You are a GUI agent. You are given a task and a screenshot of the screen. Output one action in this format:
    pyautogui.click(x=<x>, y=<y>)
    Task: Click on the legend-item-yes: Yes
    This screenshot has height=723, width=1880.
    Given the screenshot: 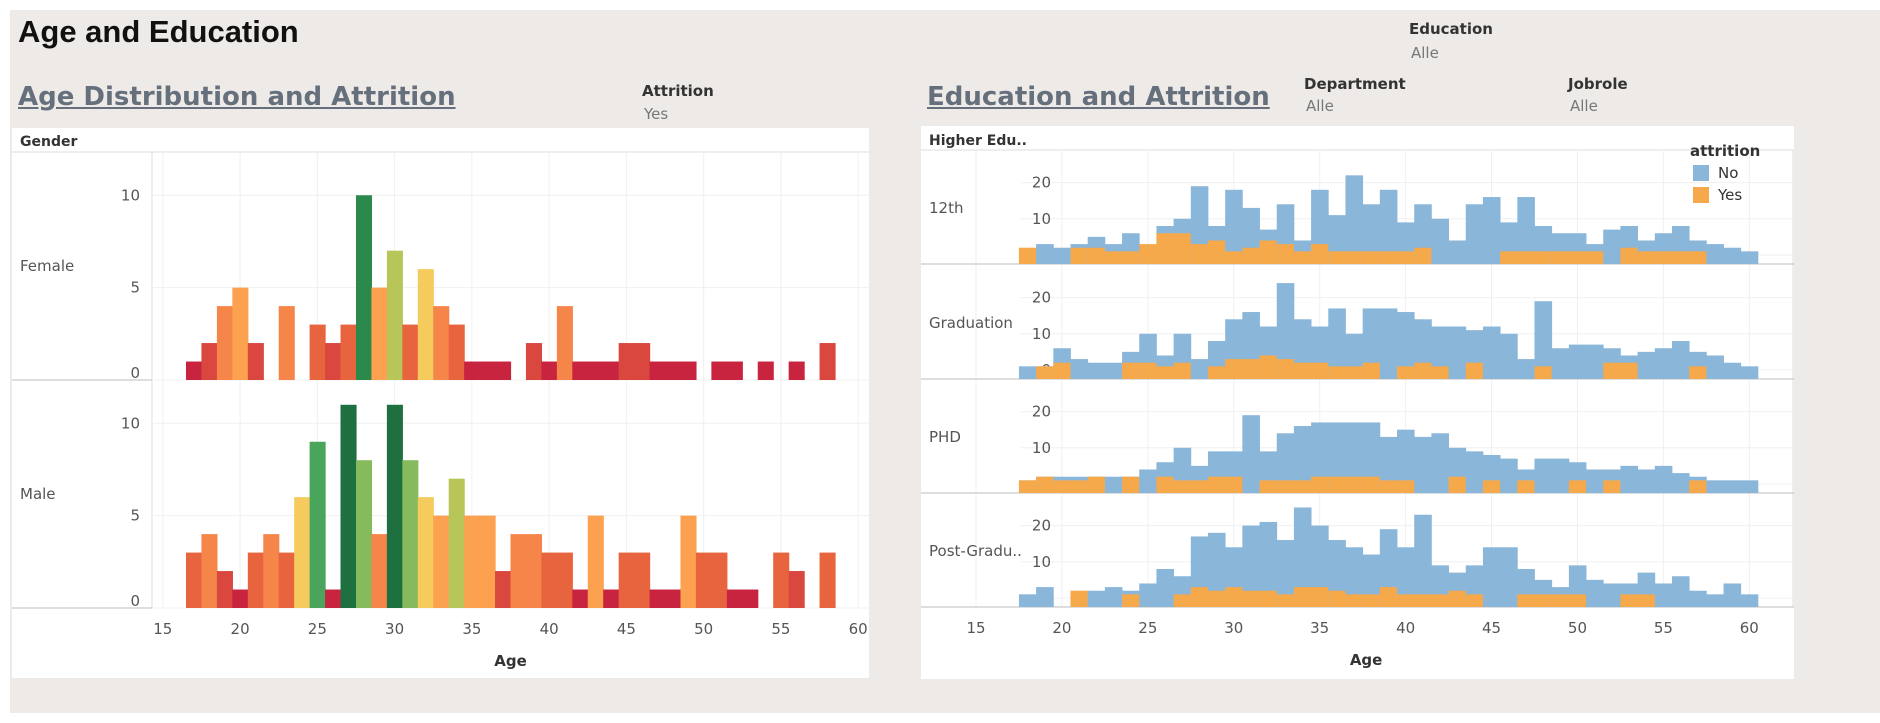 What is the action you would take?
    pyautogui.click(x=1725, y=195)
    